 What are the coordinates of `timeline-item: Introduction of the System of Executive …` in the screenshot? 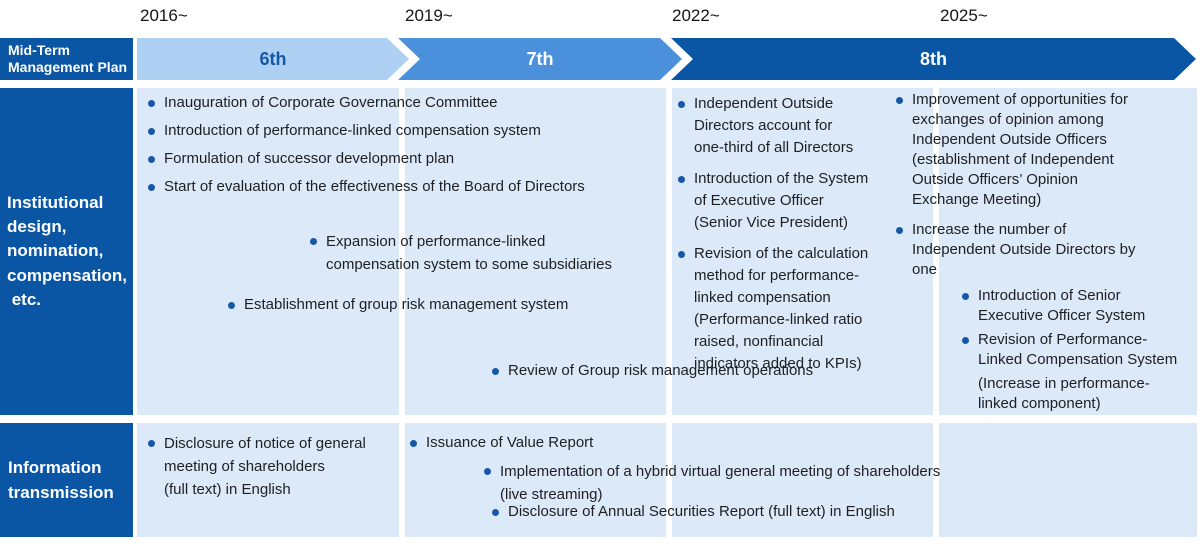 It's located at (803, 201).